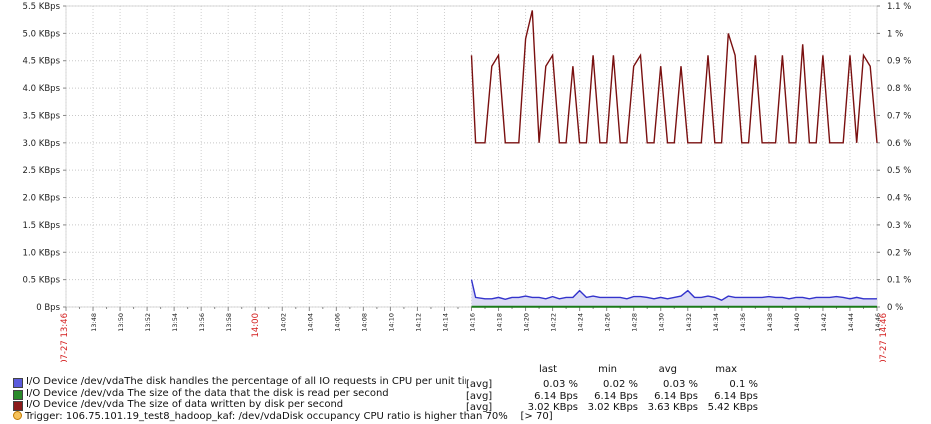  What do you see at coordinates (895, 308) in the screenshot?
I see `y-right-tick-label: 0 %` at bounding box center [895, 308].